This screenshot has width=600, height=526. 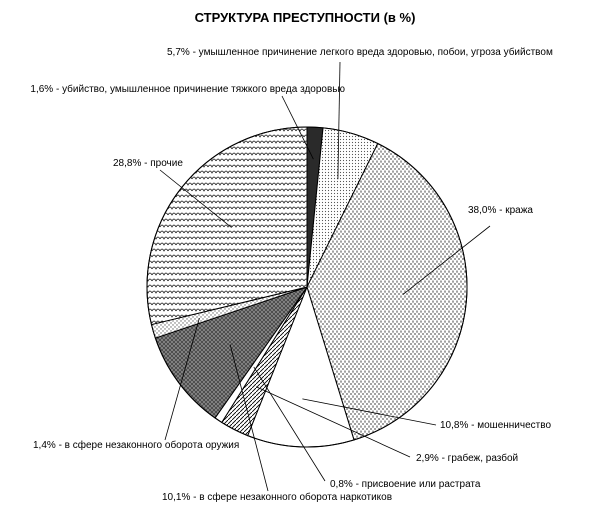 I want to click on slice-label-4: 10,8% - мошенничество, so click(x=495, y=425).